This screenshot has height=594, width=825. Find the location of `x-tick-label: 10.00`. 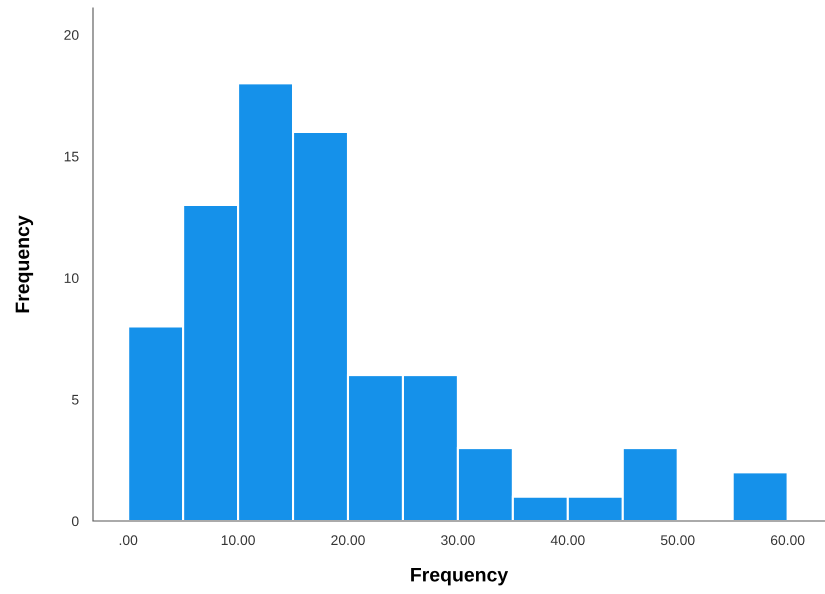

x-tick-label: 10.00 is located at coordinates (238, 540).